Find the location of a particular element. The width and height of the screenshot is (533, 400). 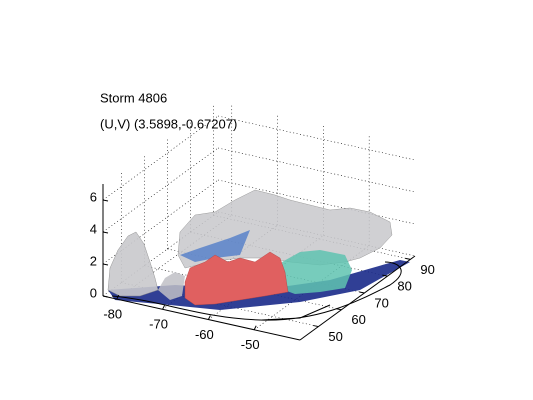

base-shadow is located at coordinates (259, 285).